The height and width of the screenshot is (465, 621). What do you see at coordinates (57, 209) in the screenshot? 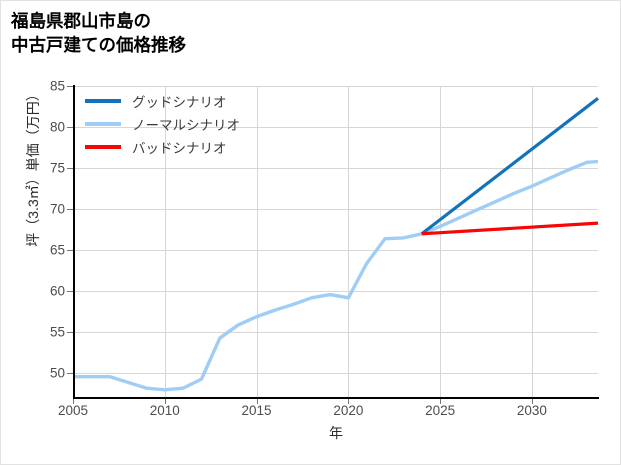
I see `y-tick-label: 70` at bounding box center [57, 209].